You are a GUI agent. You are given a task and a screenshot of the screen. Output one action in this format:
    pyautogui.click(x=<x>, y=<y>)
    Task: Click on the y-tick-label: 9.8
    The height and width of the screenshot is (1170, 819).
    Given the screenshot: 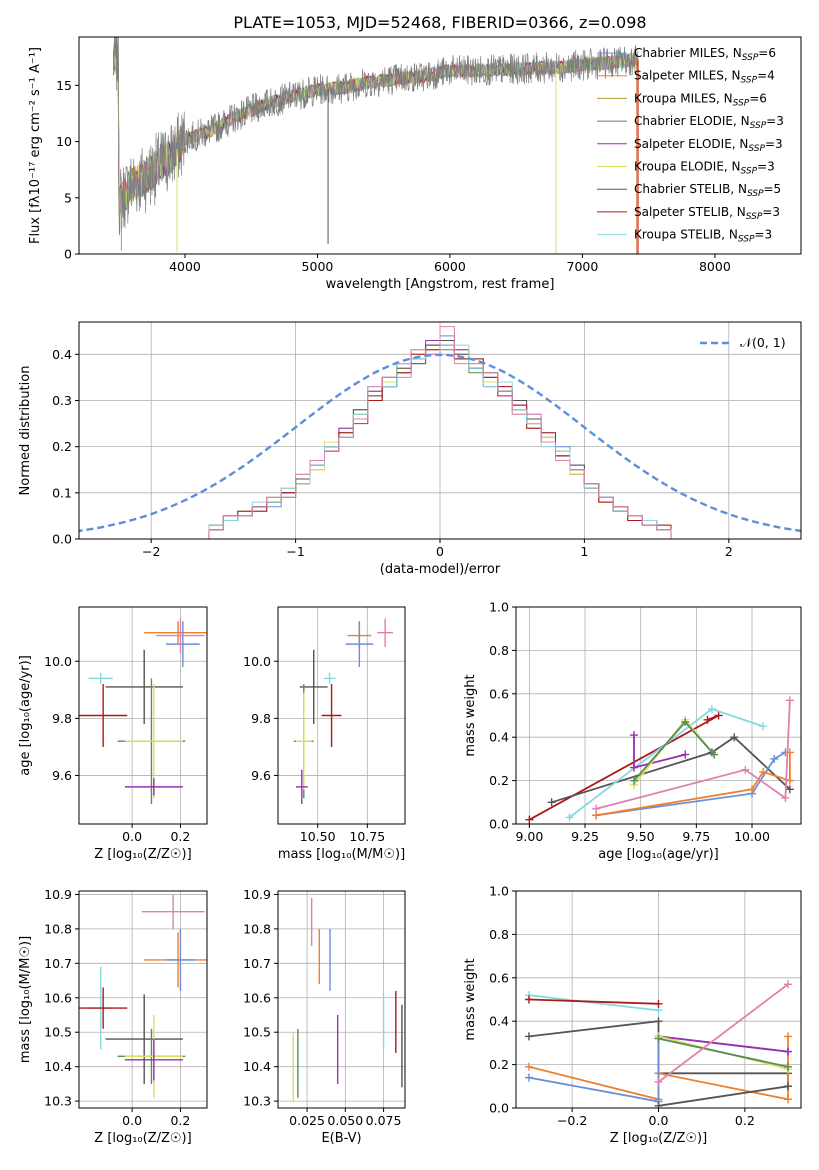 What is the action you would take?
    pyautogui.click(x=261, y=718)
    